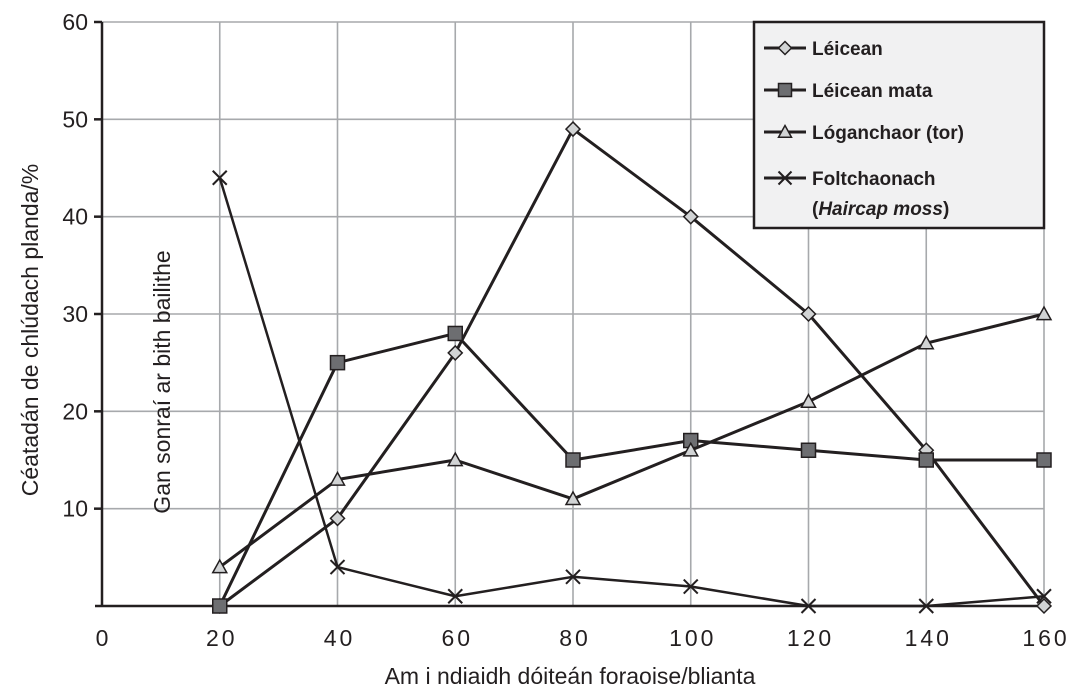 The height and width of the screenshot is (693, 1077). I want to click on legend-item: Lóganchaor (tor), so click(864, 133).